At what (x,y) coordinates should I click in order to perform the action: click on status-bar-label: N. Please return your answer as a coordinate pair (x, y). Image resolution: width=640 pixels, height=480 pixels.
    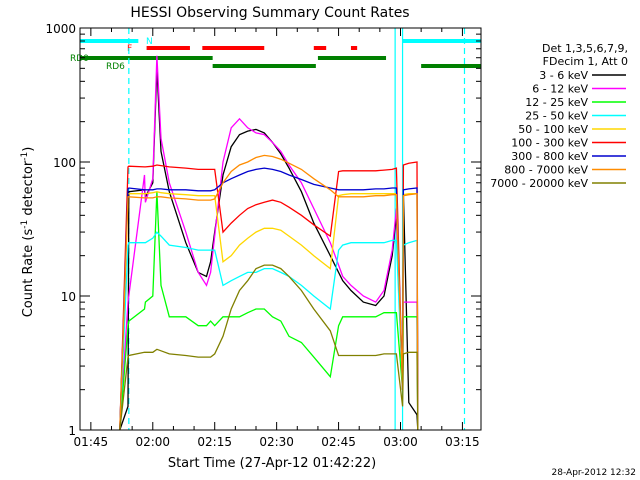
    Looking at the image, I should click on (149, 42).